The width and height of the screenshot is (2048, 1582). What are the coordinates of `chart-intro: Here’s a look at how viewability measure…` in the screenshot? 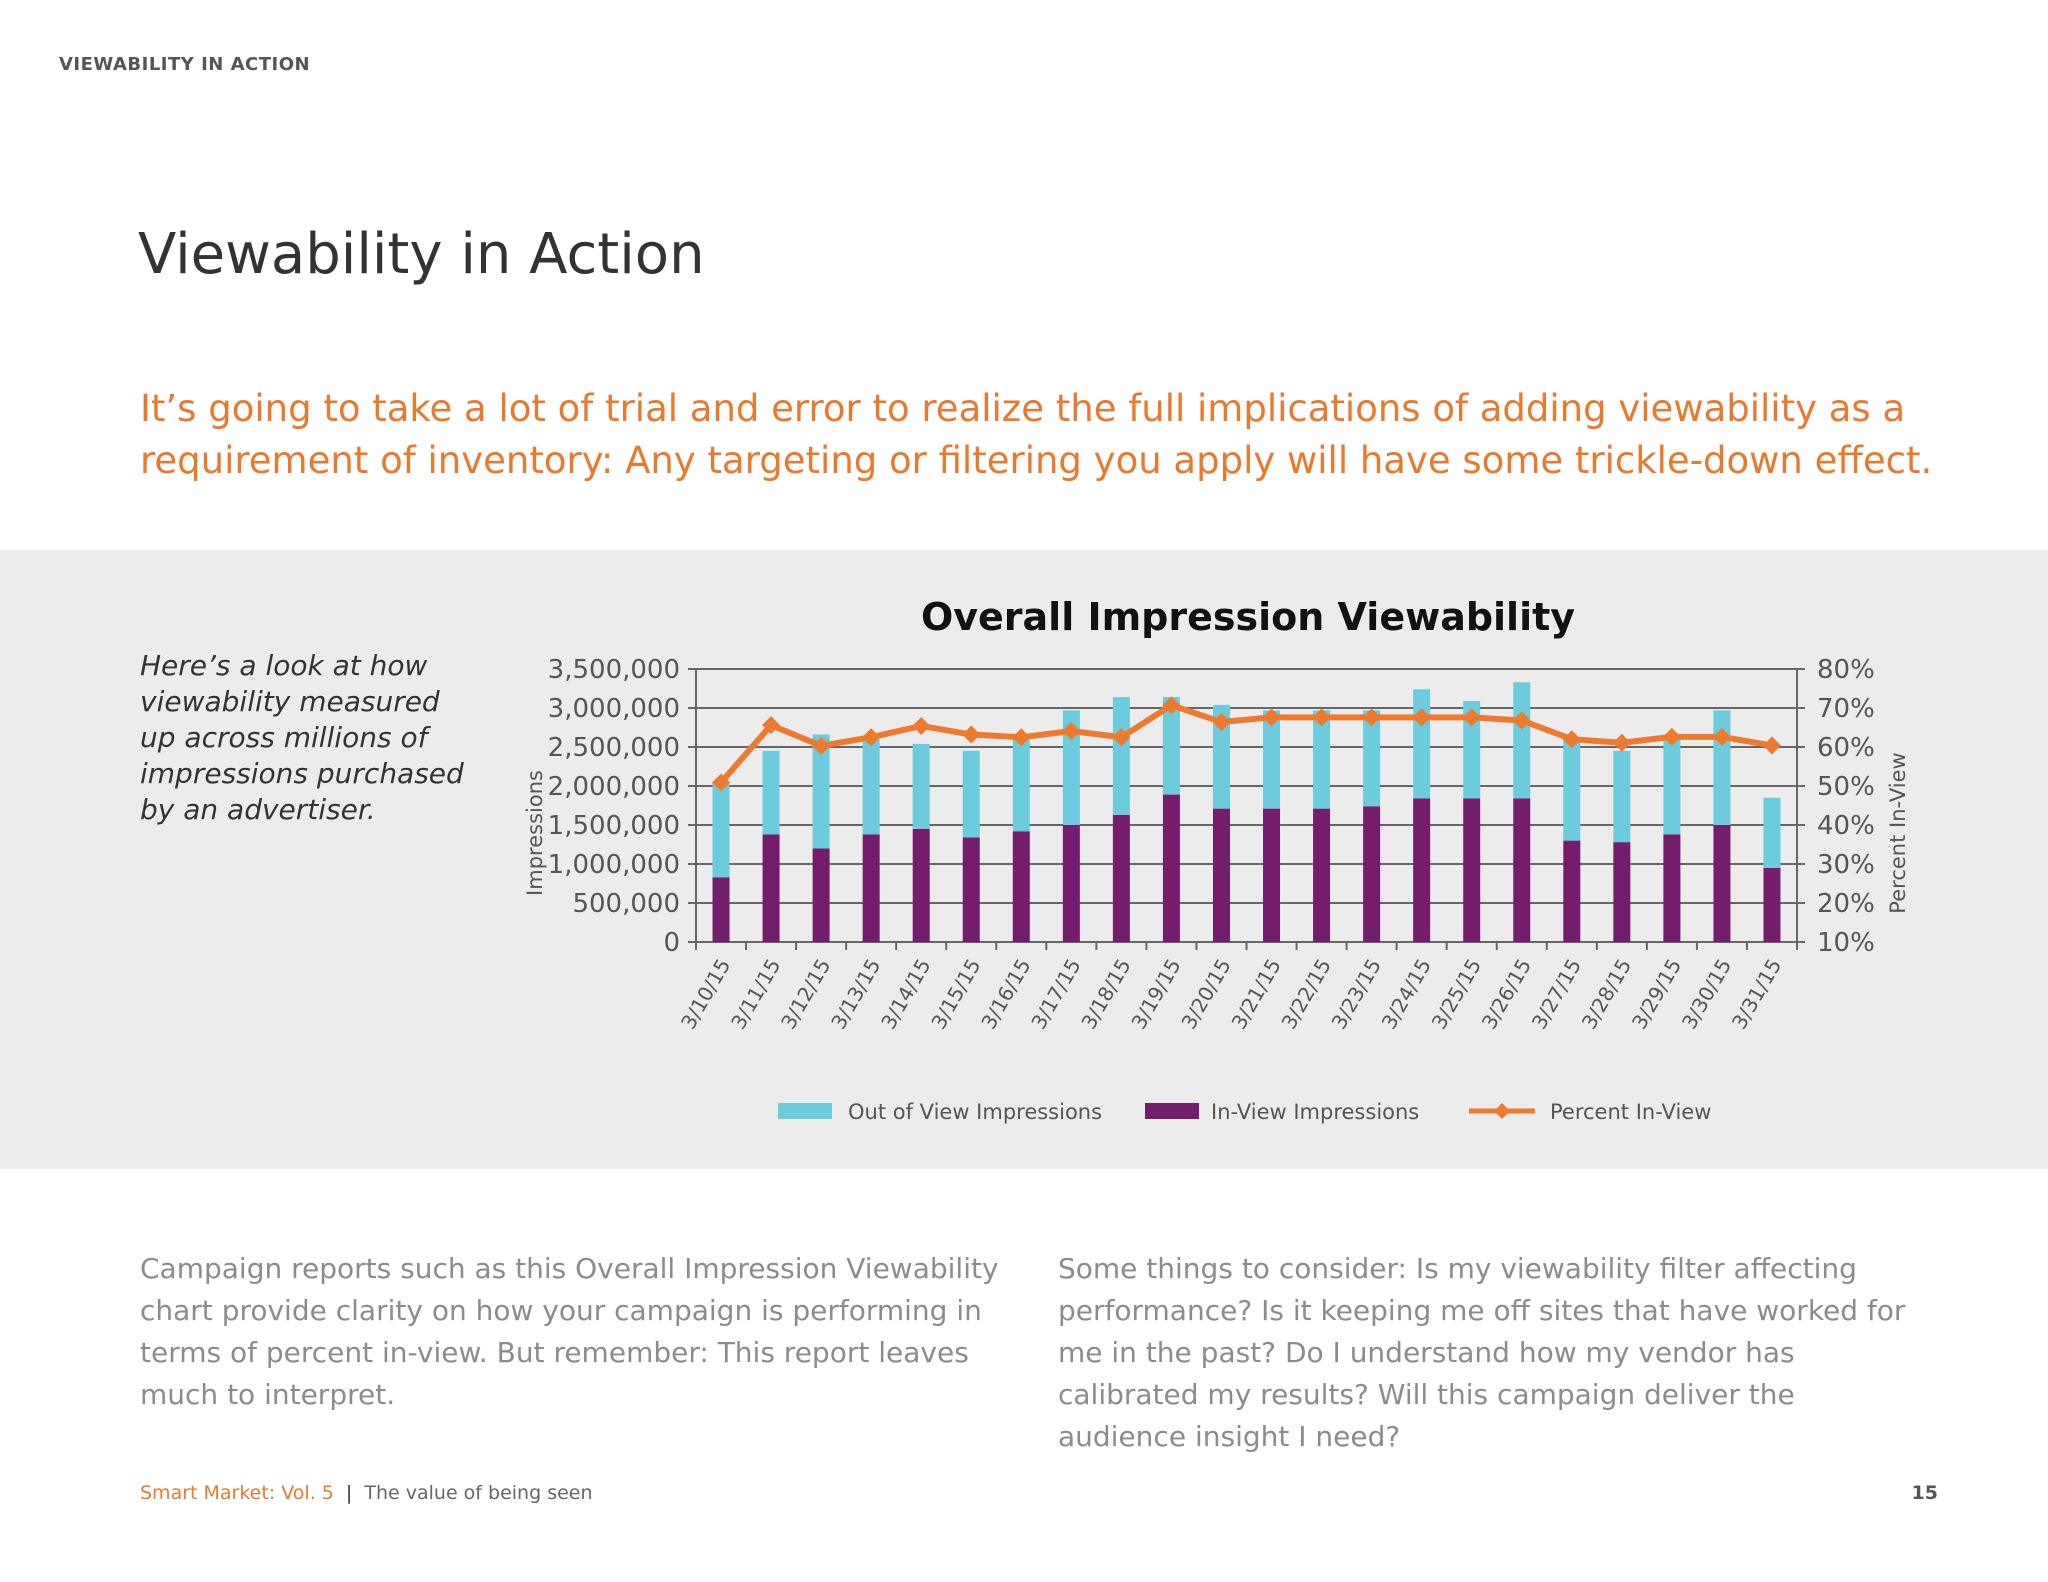 It's located at (302, 737).